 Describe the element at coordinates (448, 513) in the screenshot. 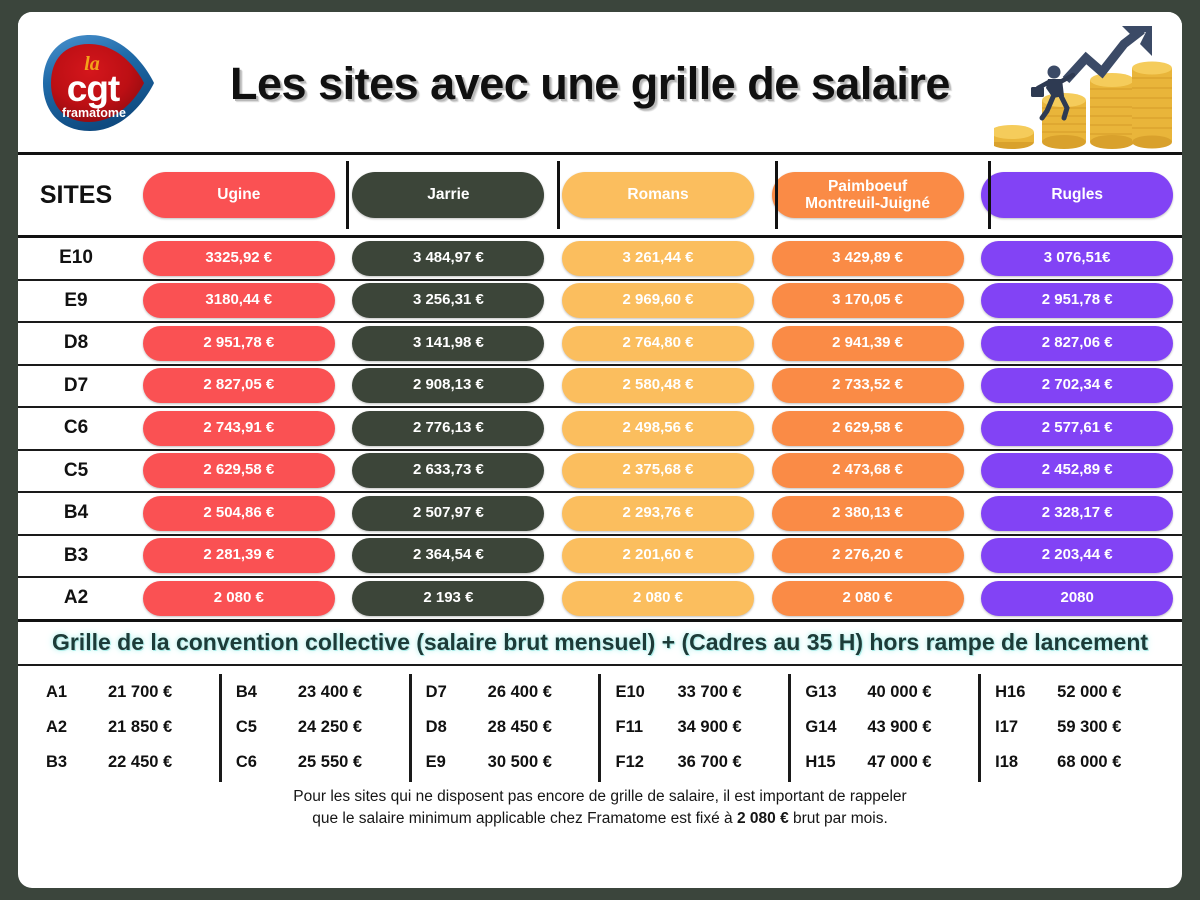

I see `salary-pill: 2 507,97 €` at that location.